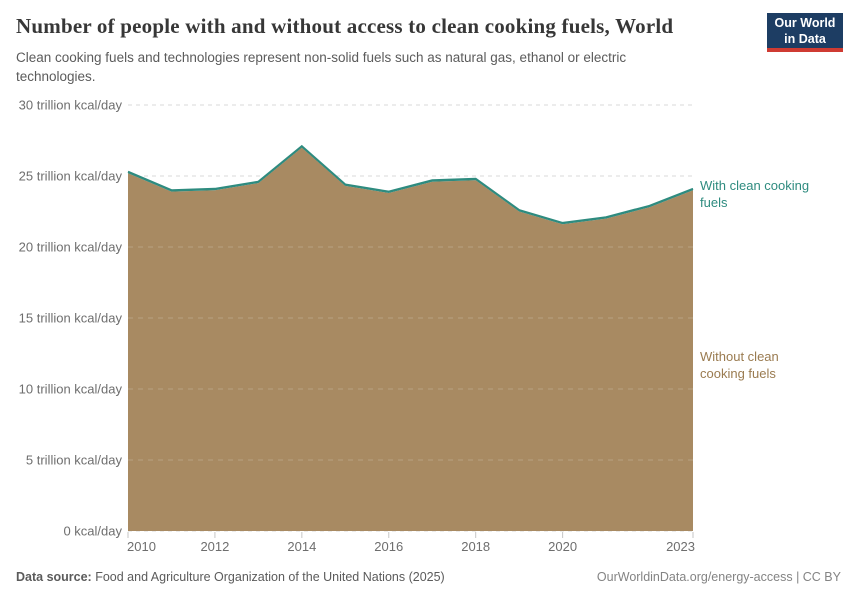 The image size is (850, 600). Describe the element at coordinates (71, 105) in the screenshot. I see `y-tick-label: 30 trillion kcal/day` at that location.